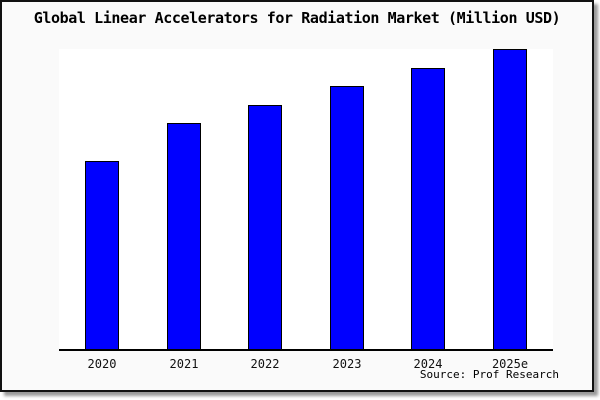  Describe the element at coordinates (489, 374) in the screenshot. I see `source-note: Source: Prof Research` at that location.